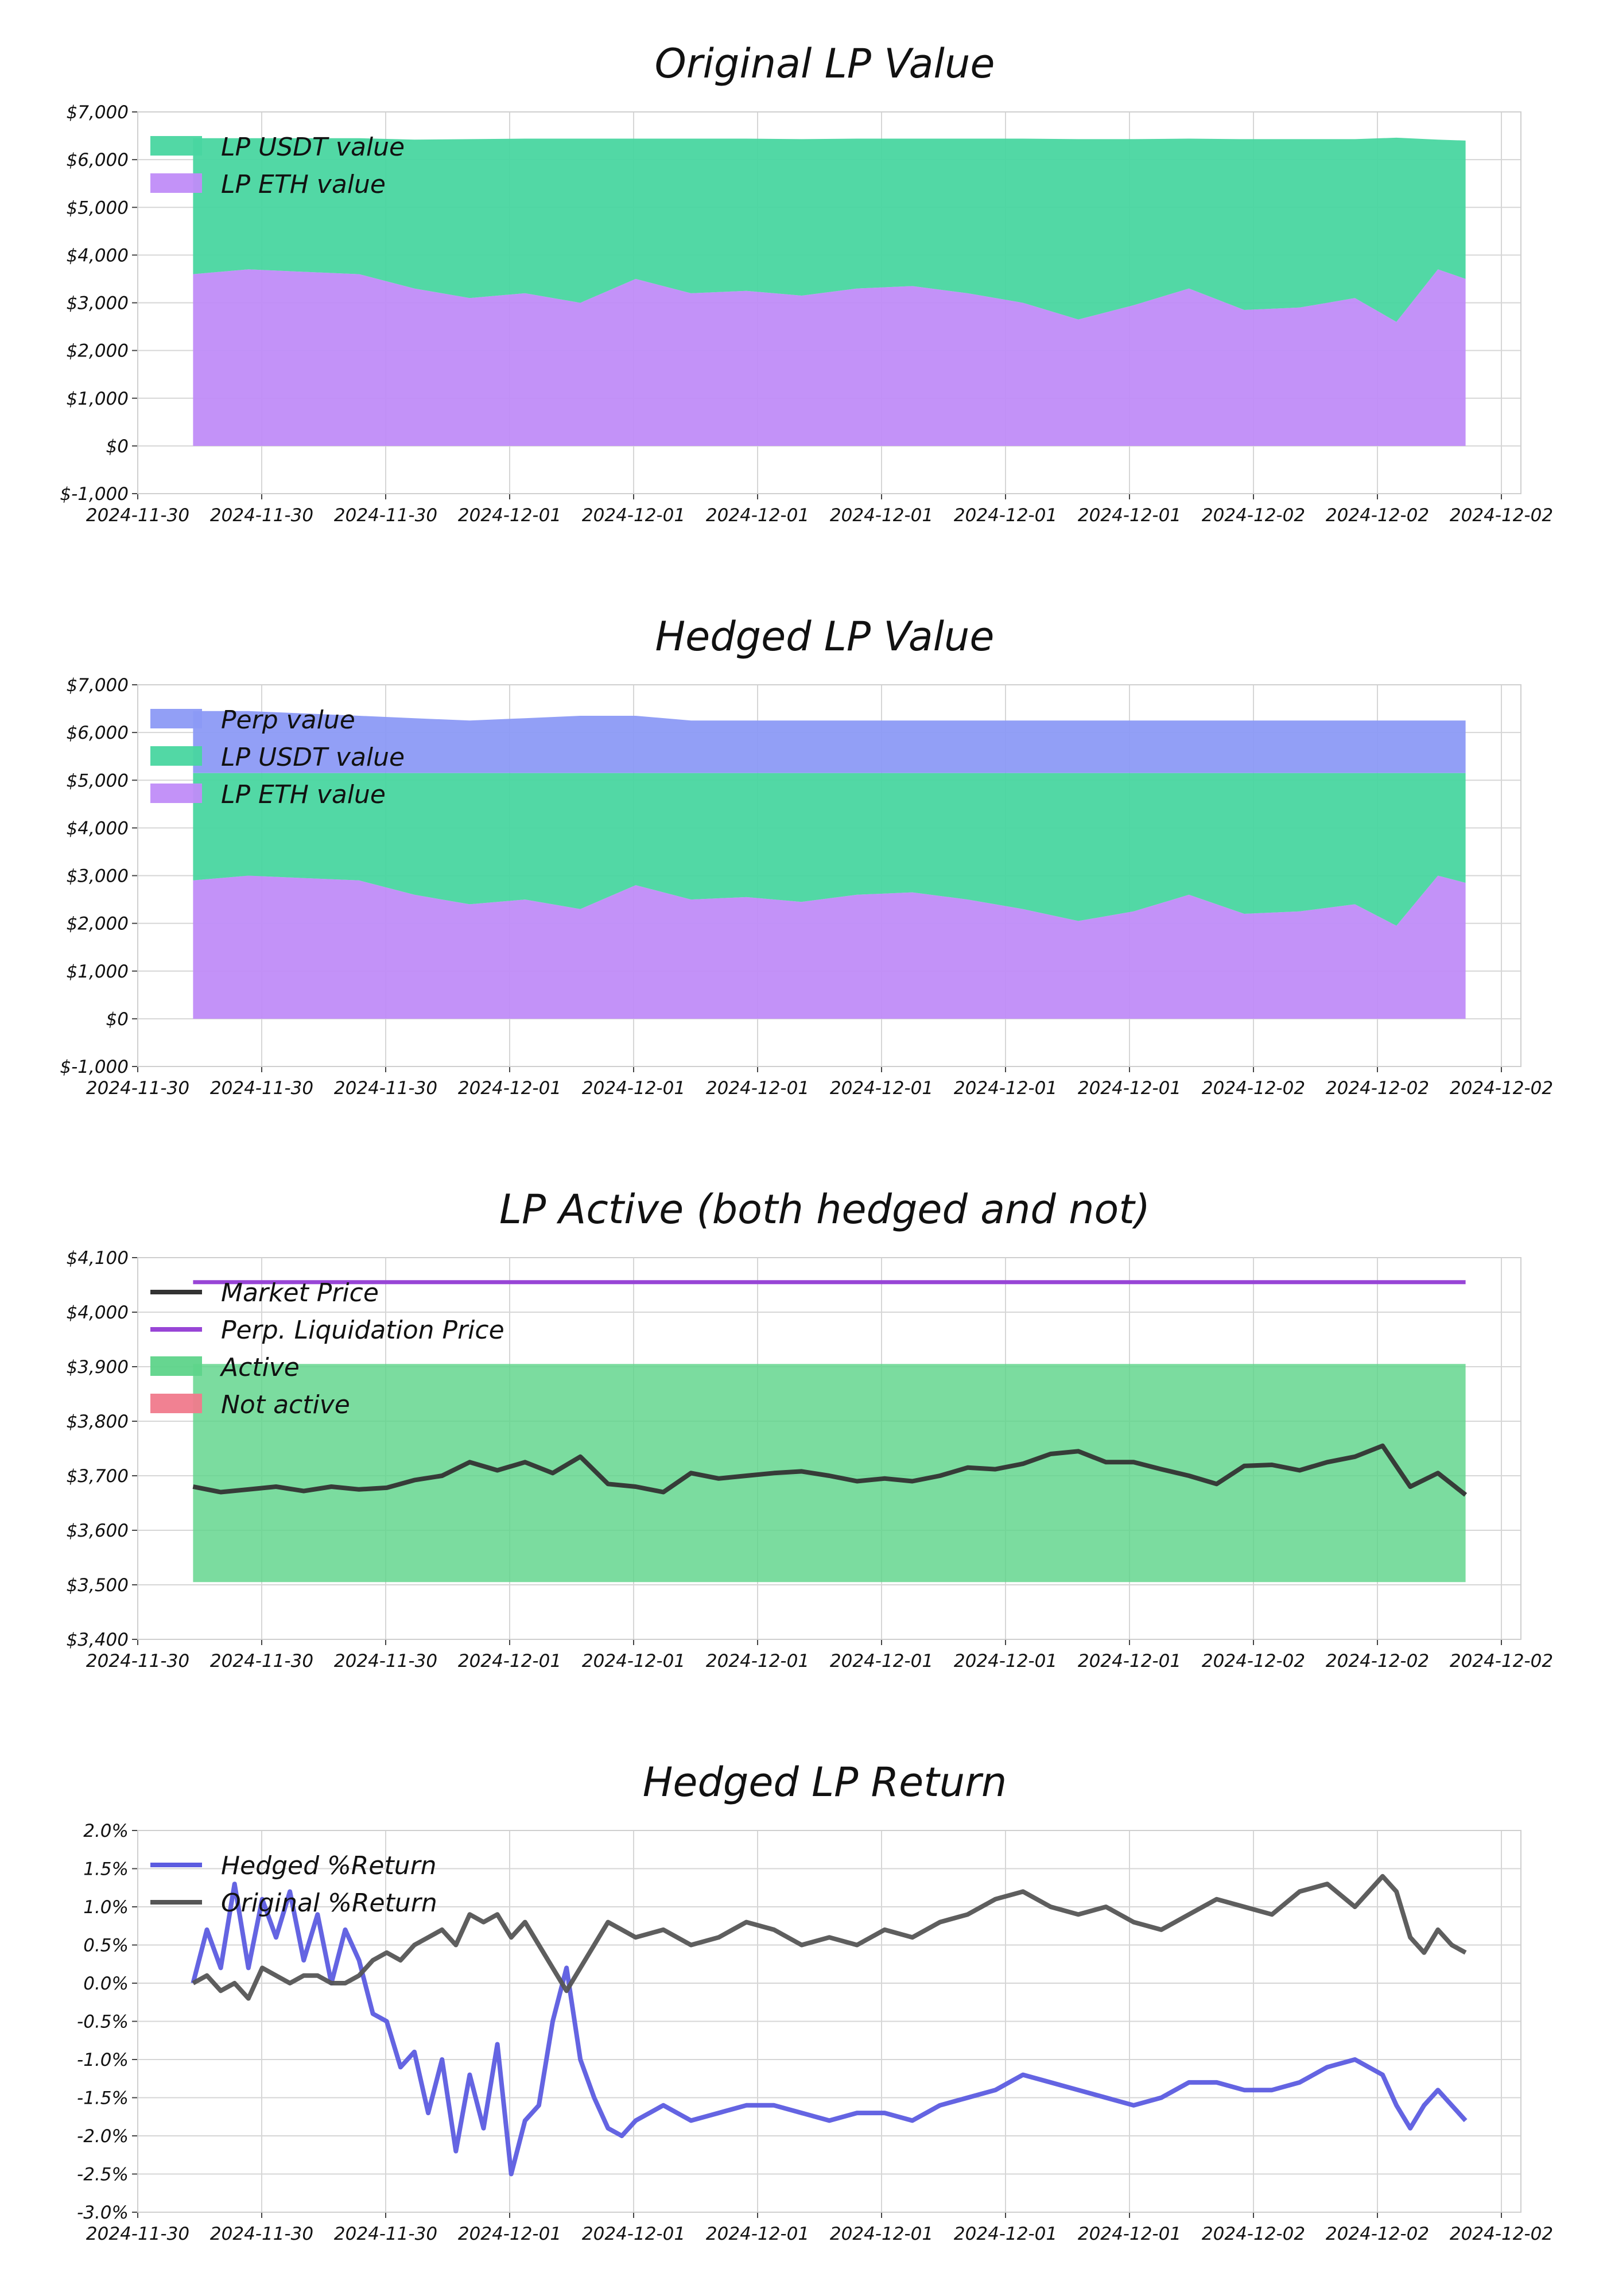 The image size is (1607, 2296). I want to click on chart-title: Hedged LP Value, so click(825, 636).